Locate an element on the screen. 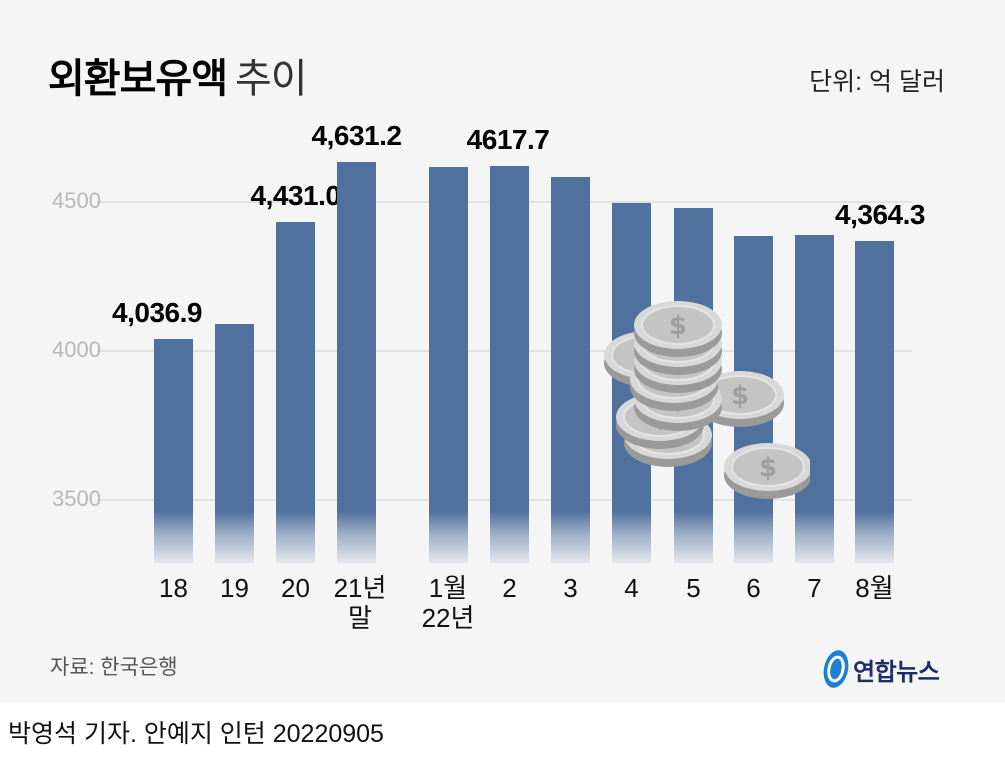  x-label-line1: 6 is located at coordinates (753, 588).